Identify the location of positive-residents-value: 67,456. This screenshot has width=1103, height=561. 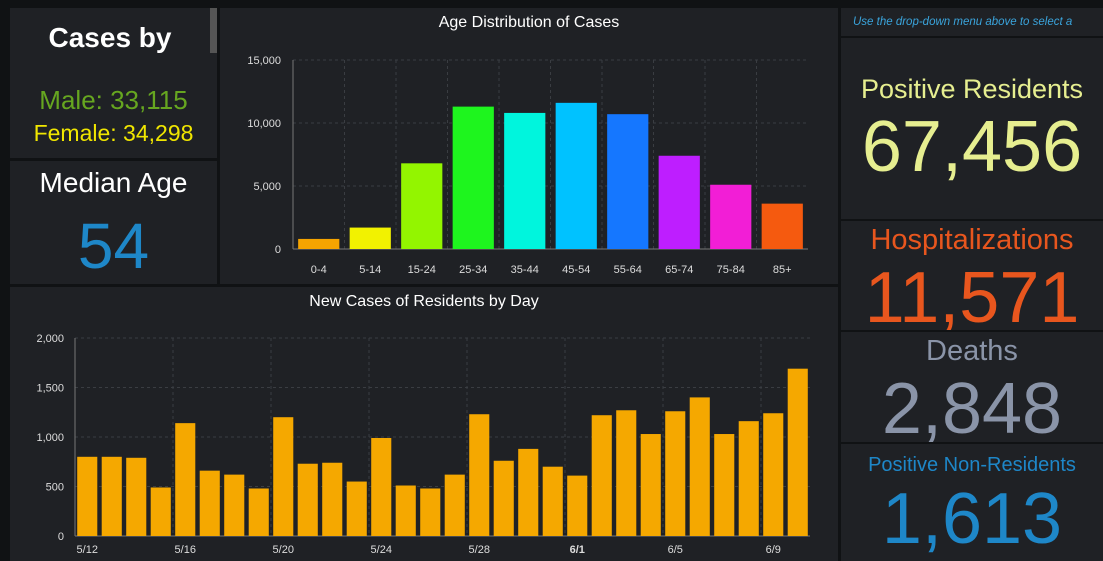
(972, 147).